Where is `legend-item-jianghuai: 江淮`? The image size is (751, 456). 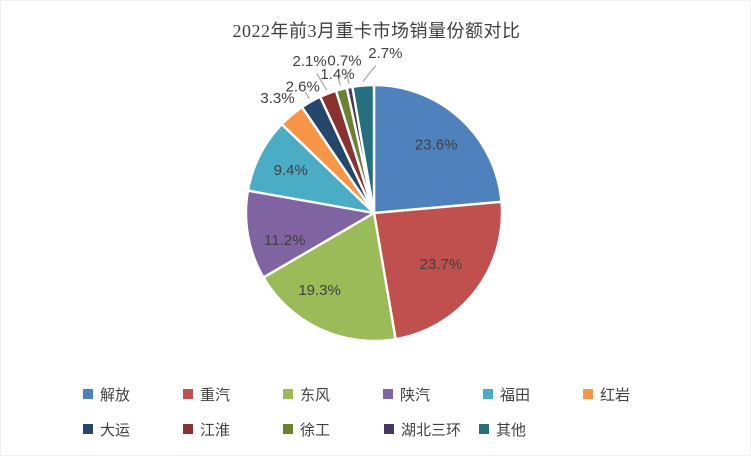 legend-item-jianghuai: 江淮 is located at coordinates (207, 429).